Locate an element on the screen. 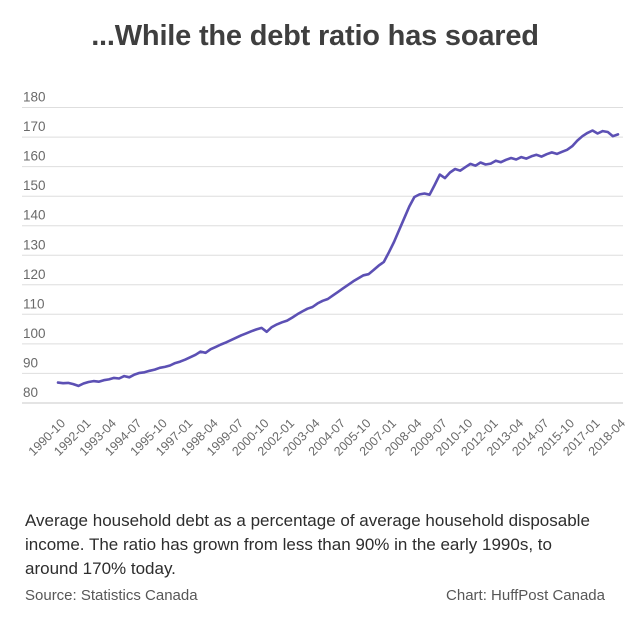  y-axis-tick-label: 120 is located at coordinates (34, 274).